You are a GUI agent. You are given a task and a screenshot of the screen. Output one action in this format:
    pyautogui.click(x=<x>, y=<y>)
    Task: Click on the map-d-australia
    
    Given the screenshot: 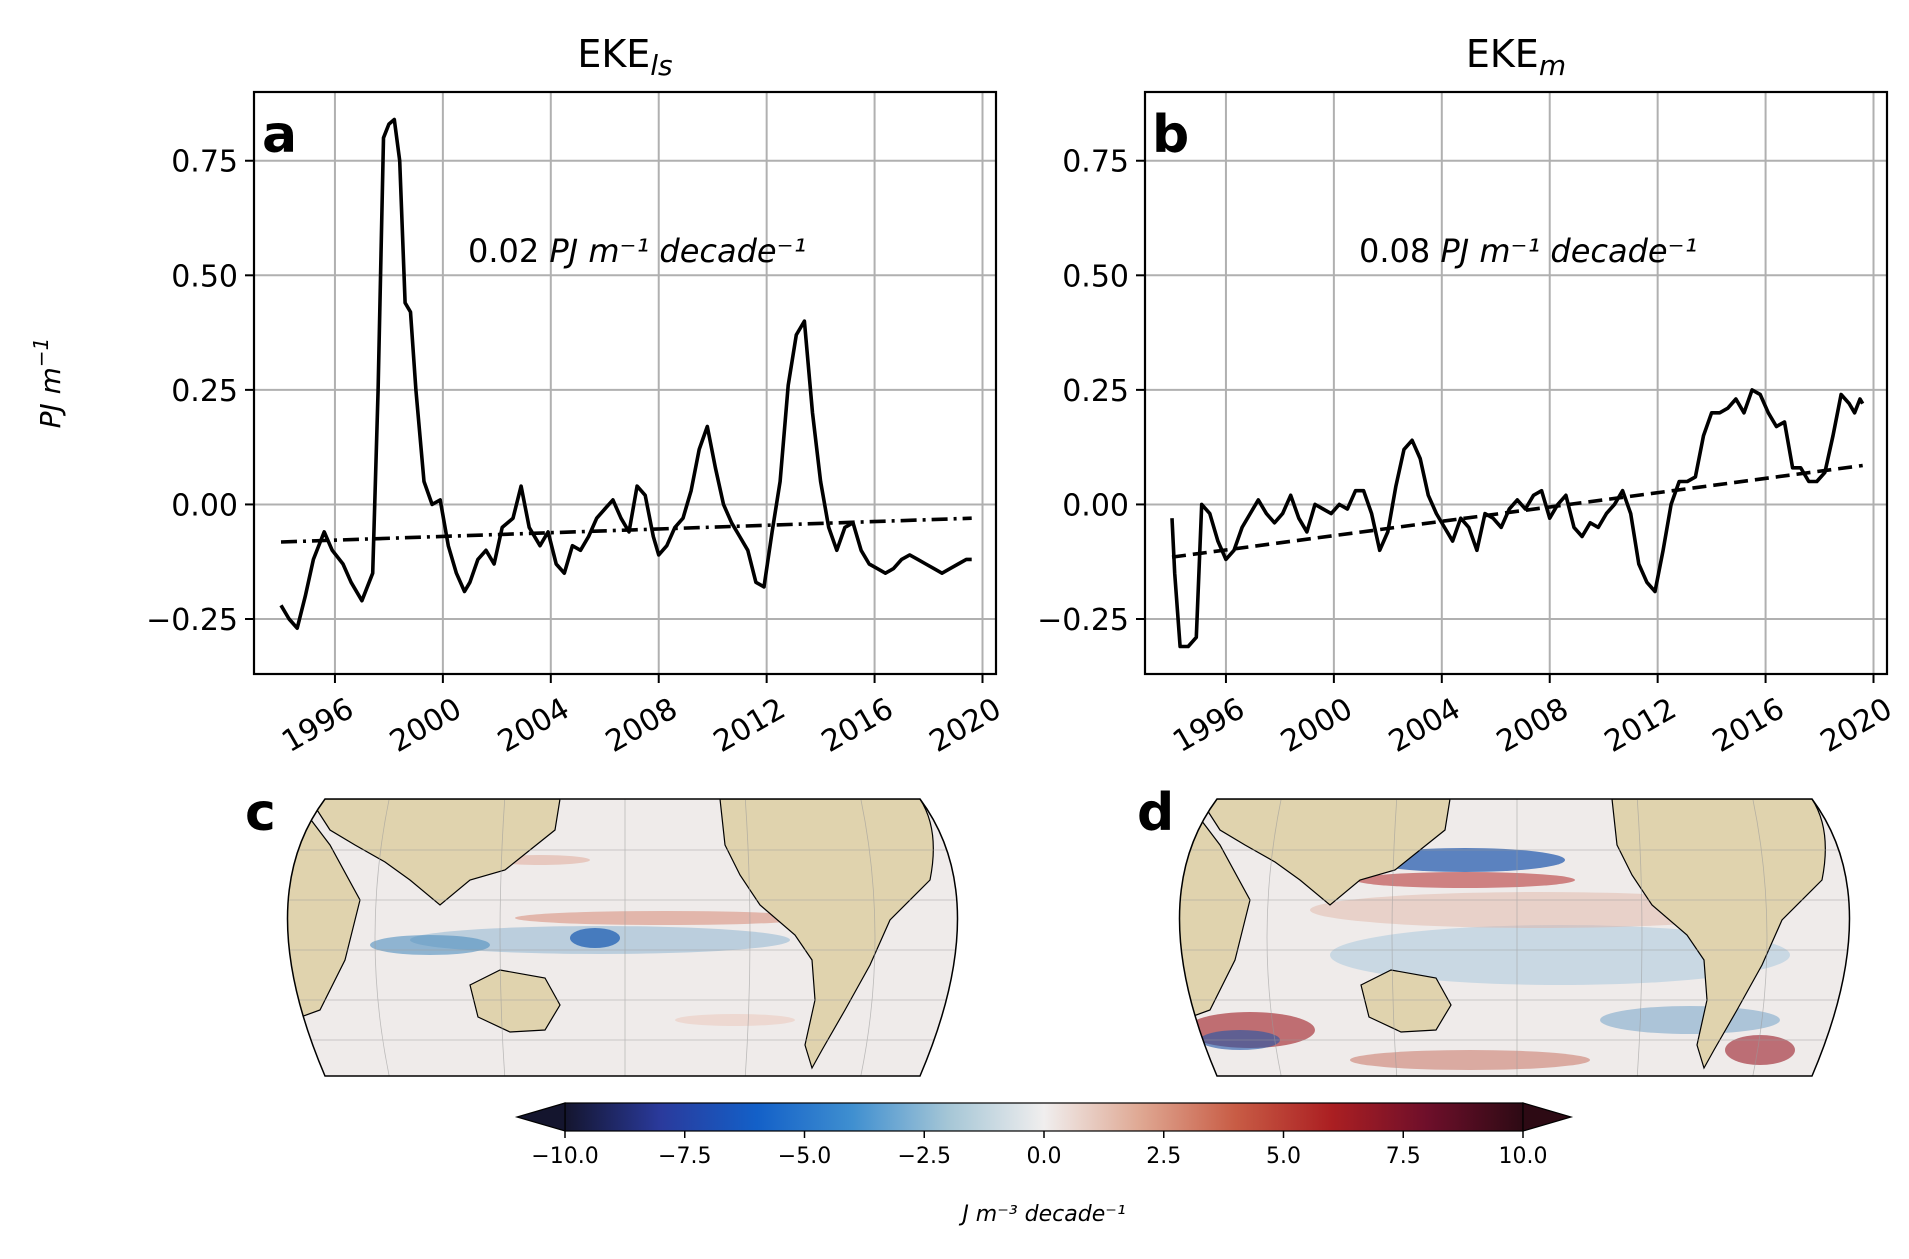 What is the action you would take?
    pyautogui.click(x=1406, y=1001)
    